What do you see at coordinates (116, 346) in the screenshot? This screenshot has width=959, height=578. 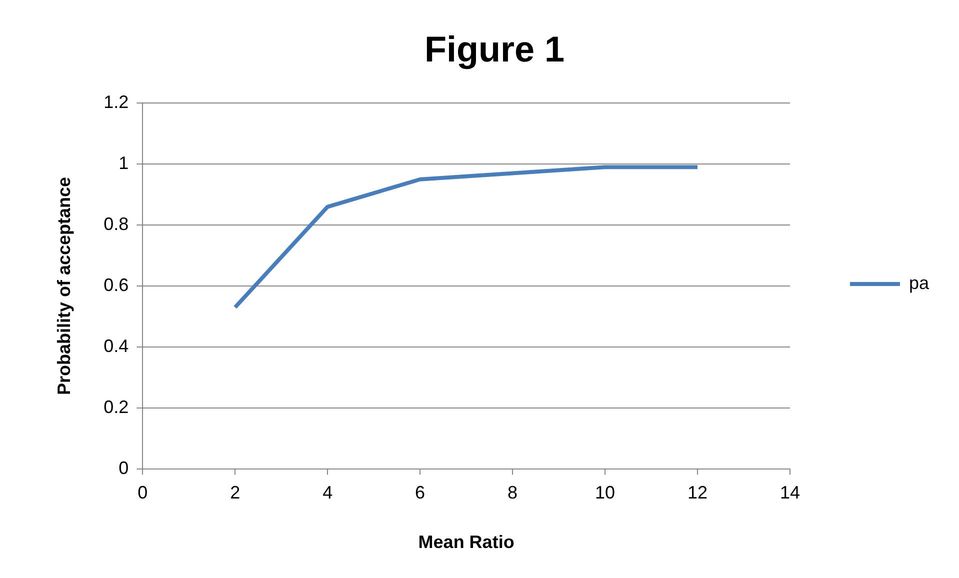 I see `y-tick-label: 0.4` at bounding box center [116, 346].